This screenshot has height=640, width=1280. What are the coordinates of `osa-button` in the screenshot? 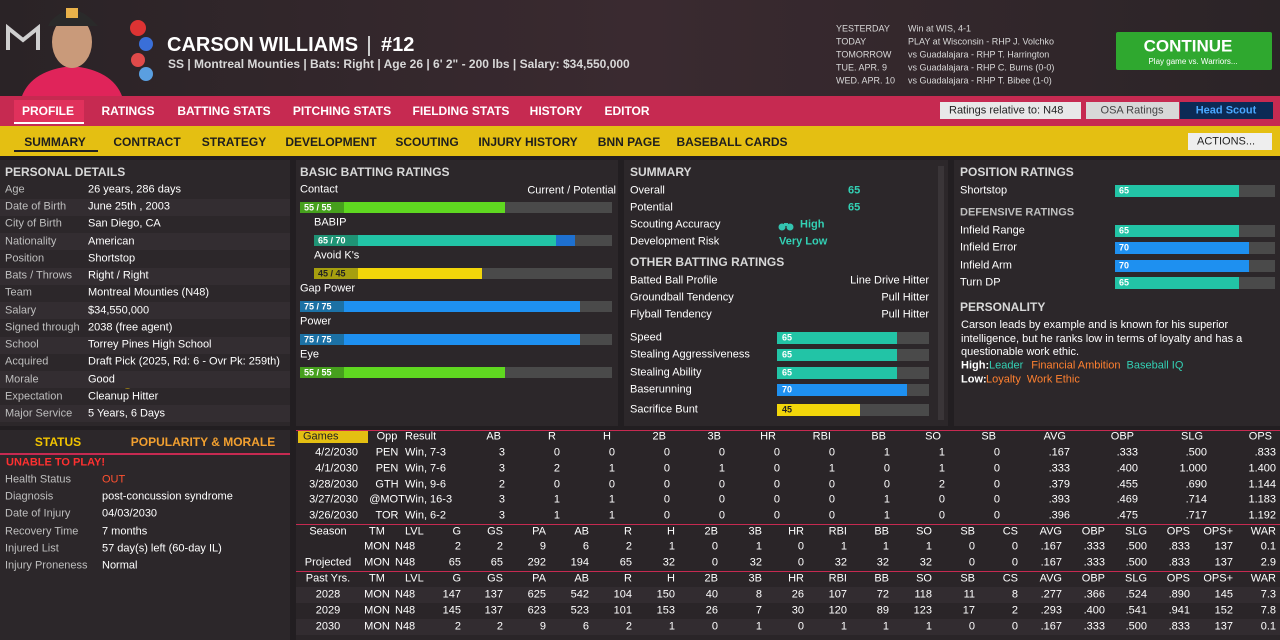 It's located at (1132, 110).